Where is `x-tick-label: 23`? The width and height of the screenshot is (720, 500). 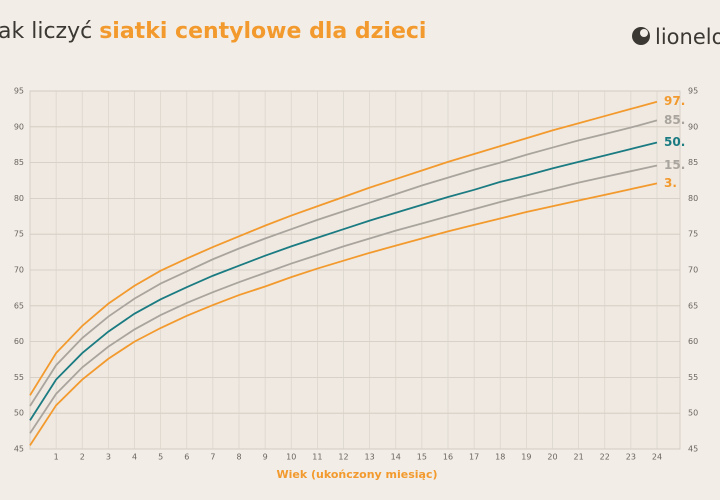
x-tick-label: 23 is located at coordinates (631, 457).